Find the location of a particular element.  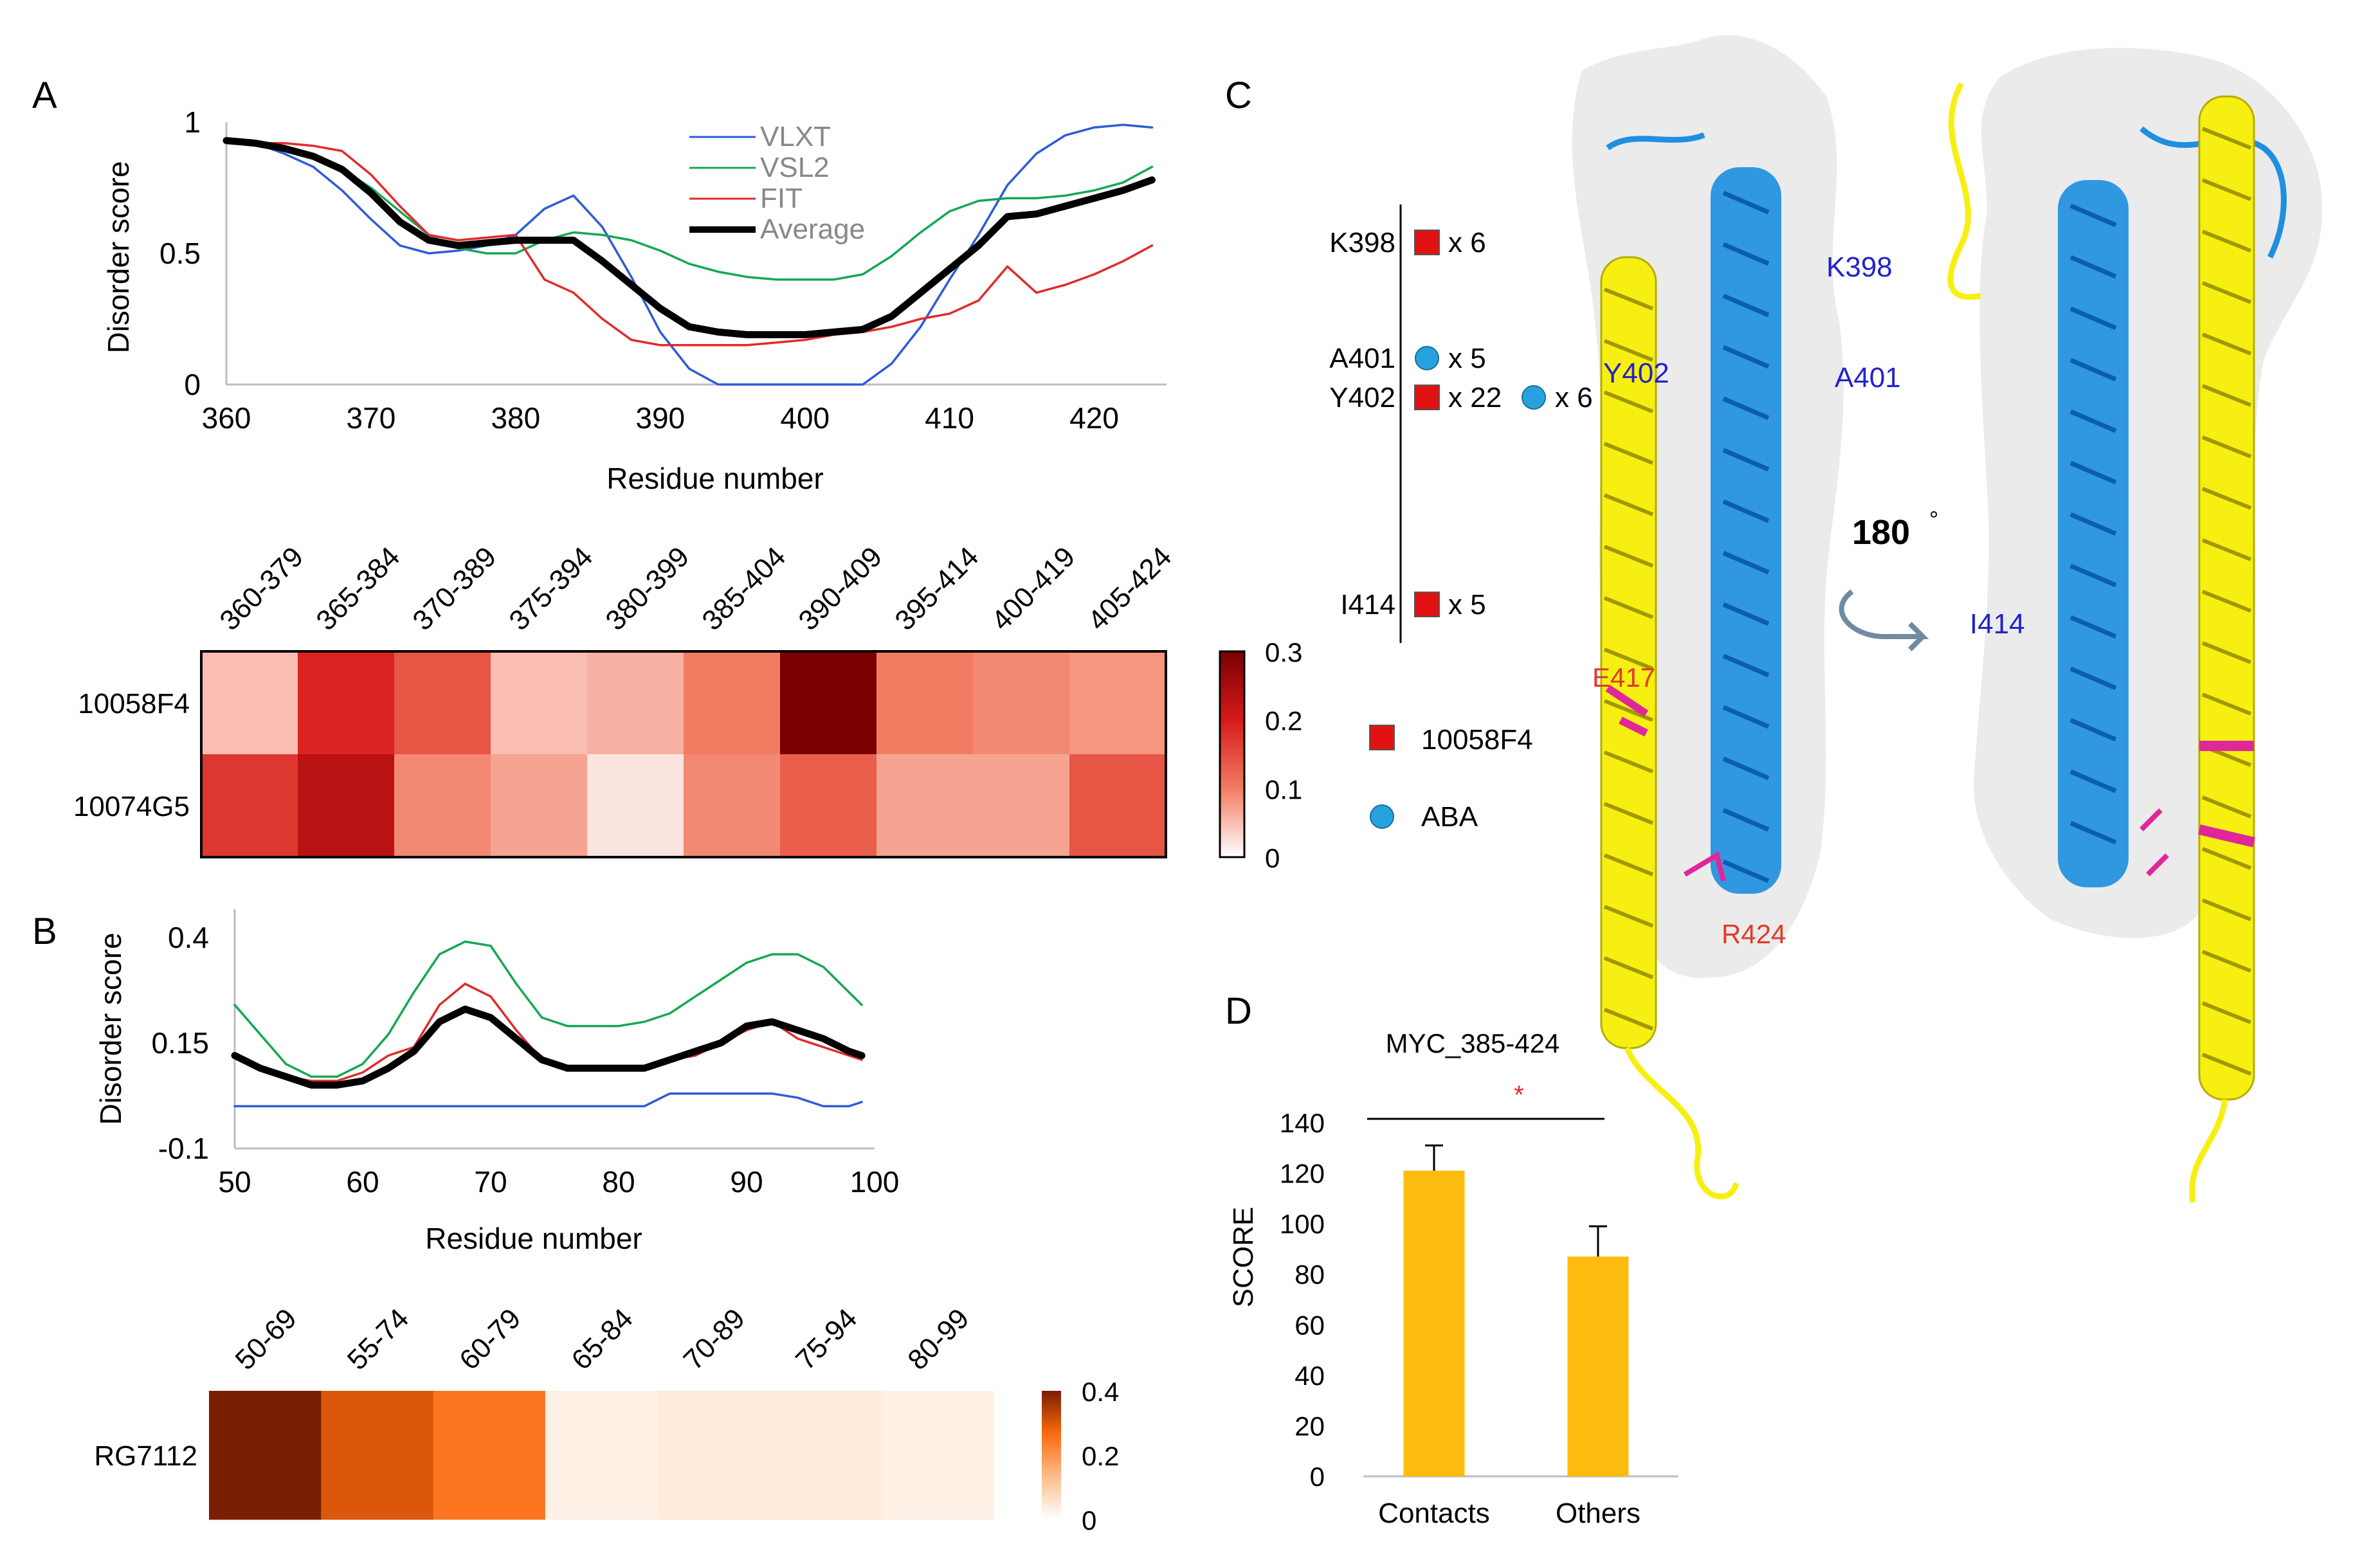

line-a-series-vsl2 is located at coordinates (689, 210).